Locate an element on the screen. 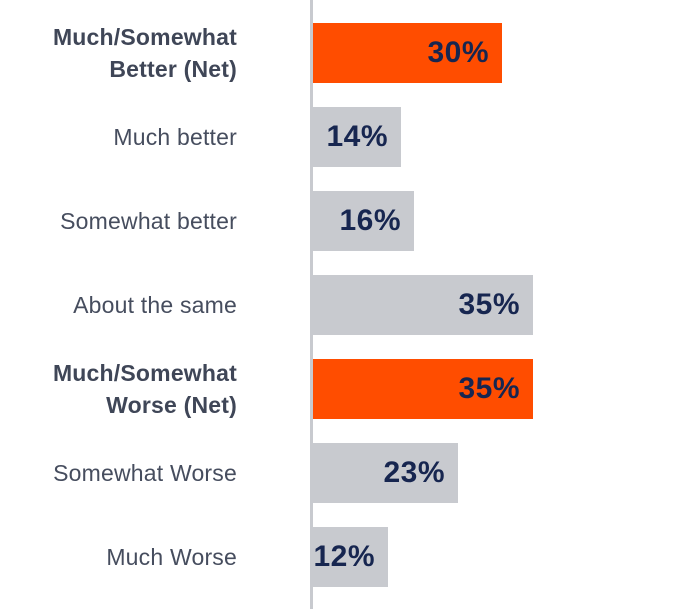 The width and height of the screenshot is (692, 609). value-label: 14% is located at coordinates (357, 136).